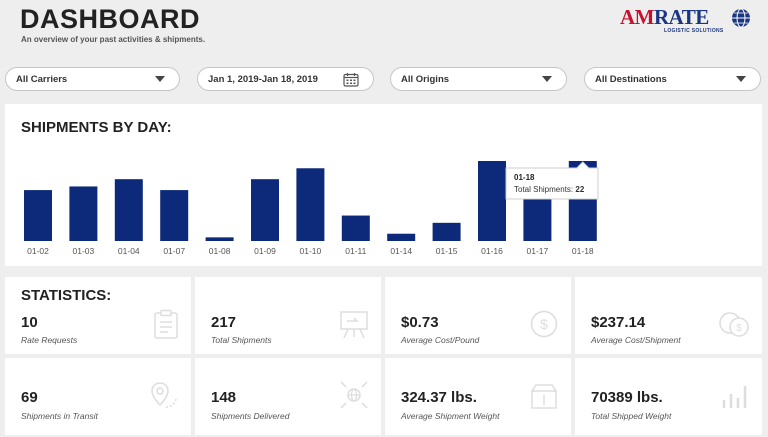 The height and width of the screenshot is (437, 768). I want to click on x-tick-label: 01-15, so click(447, 251).